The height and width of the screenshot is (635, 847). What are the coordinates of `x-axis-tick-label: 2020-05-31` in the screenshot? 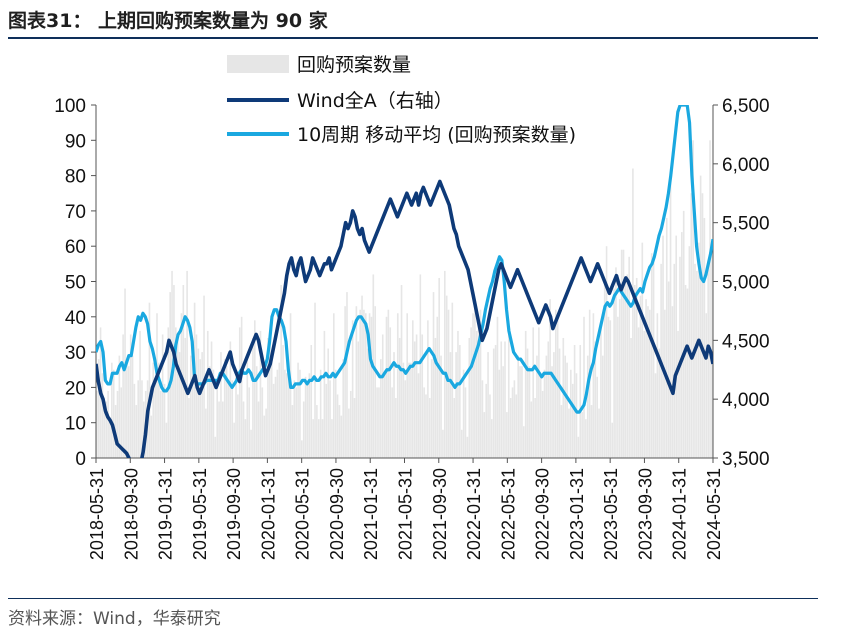 It's located at (303, 514).